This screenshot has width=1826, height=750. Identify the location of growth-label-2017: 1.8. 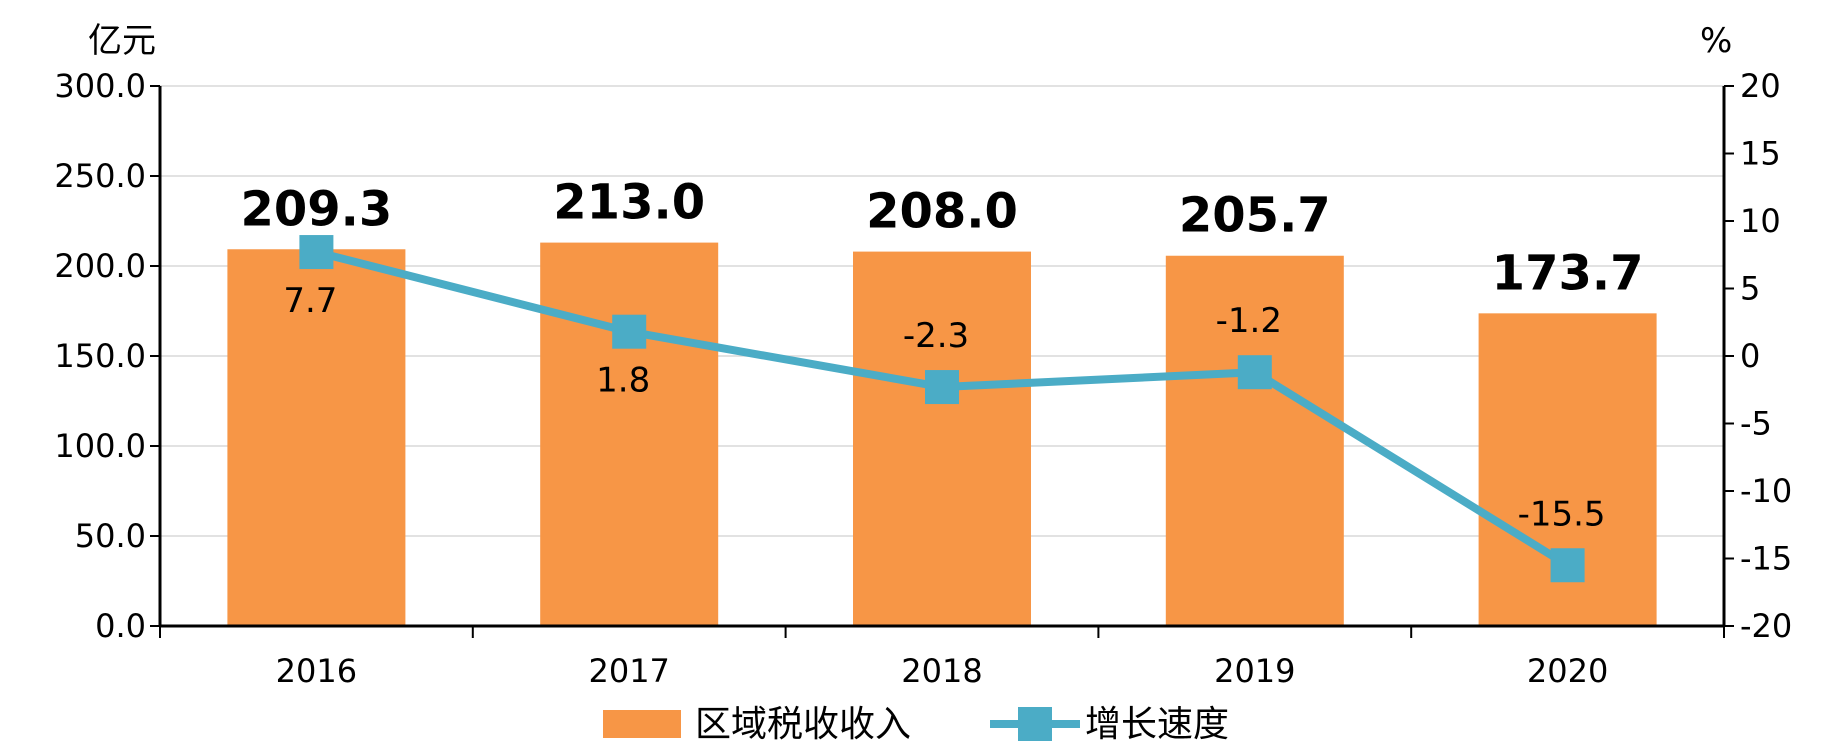
(623, 381).